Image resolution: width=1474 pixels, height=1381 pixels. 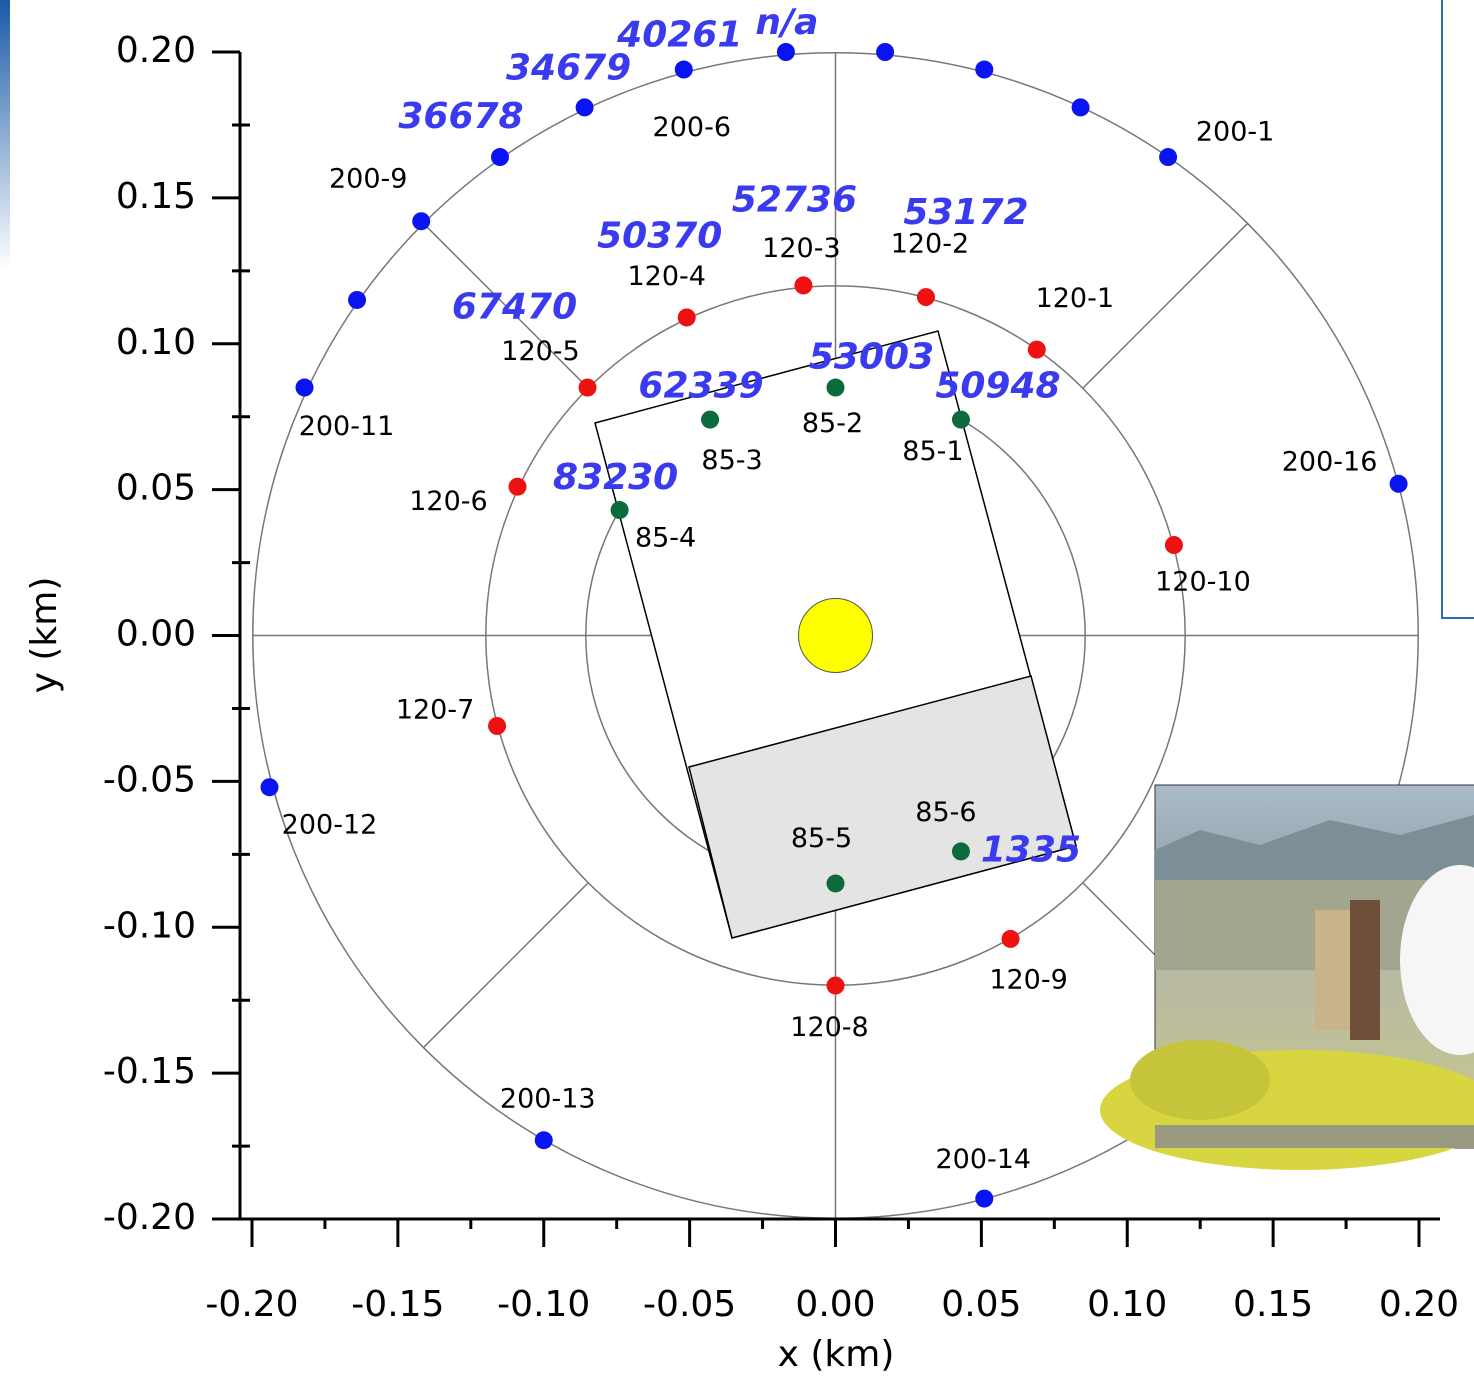 I want to click on y-tick-label: 0.00, so click(x=156, y=634).